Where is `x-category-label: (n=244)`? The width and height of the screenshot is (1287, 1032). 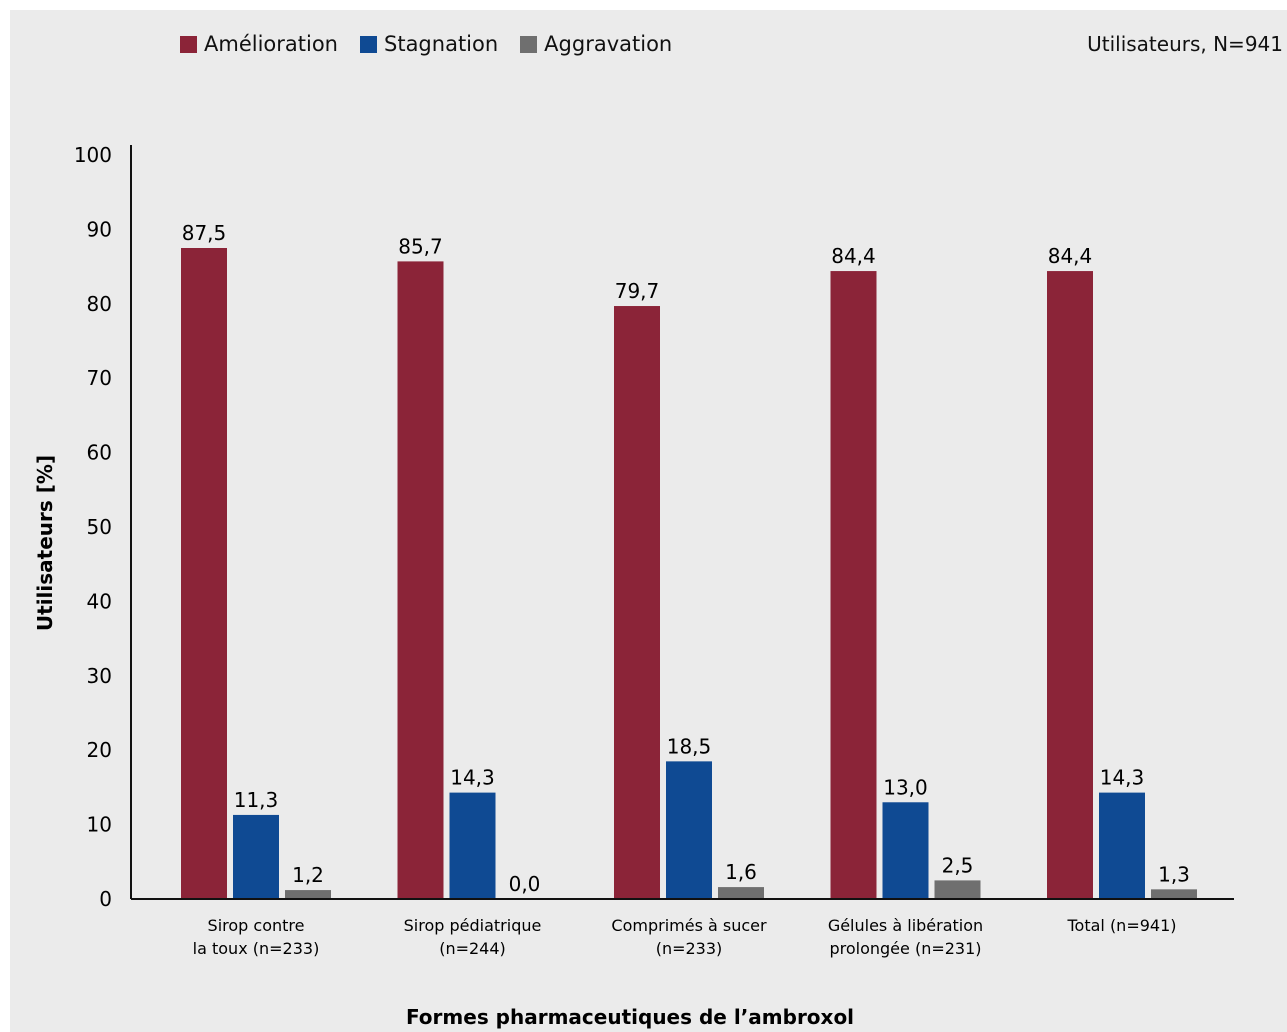 x-category-label: (n=244) is located at coordinates (472, 948).